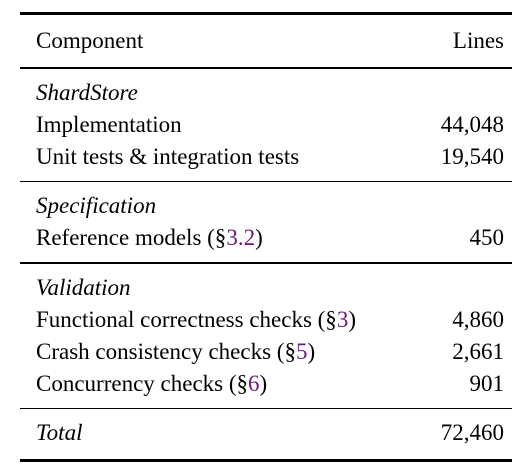 Image resolution: width=532 pixels, height=470 pixels. I want to click on table-row: Functional correctness checks (§3) 4,860, so click(266, 320).